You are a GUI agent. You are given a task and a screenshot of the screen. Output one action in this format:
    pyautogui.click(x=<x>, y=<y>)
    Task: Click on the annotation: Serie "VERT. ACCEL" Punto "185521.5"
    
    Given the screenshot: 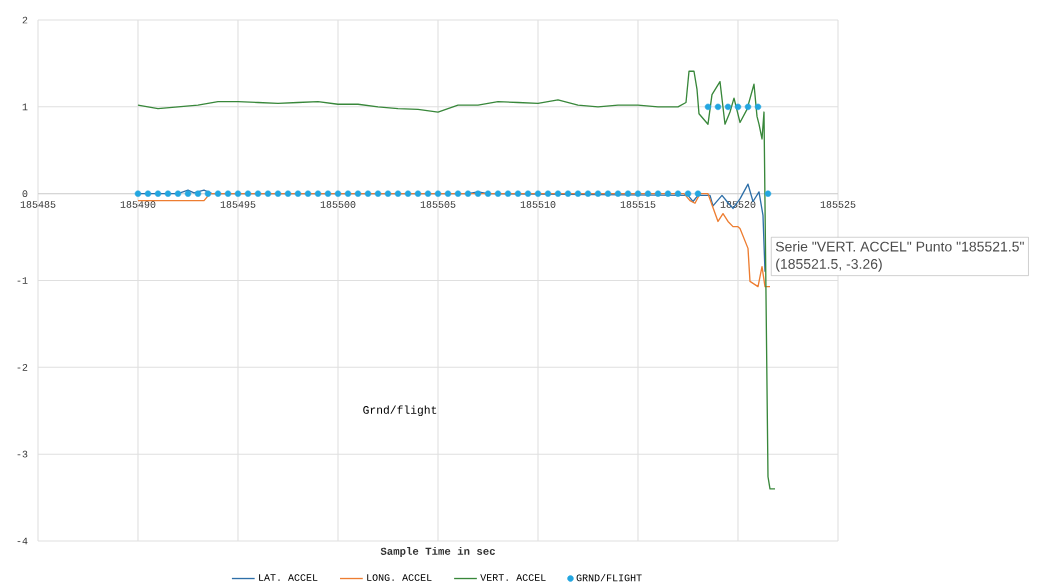 What is the action you would take?
    pyautogui.click(x=899, y=246)
    